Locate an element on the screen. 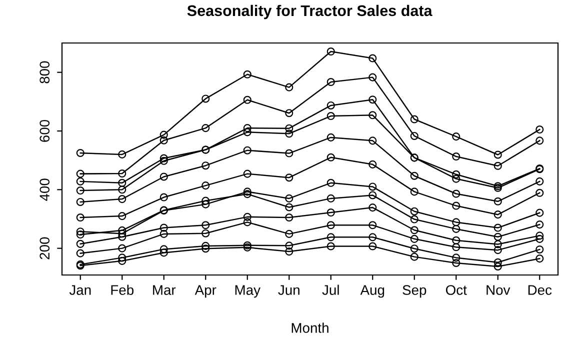 Image resolution: width=568 pixels, height=345 pixels. x-tick-label: Mar is located at coordinates (164, 290).